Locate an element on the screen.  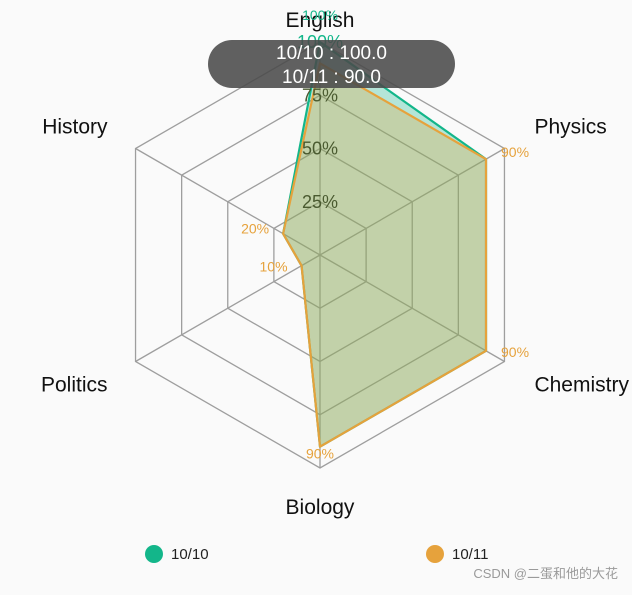
legend-item-10-11: 10/11 is located at coordinates (457, 554).